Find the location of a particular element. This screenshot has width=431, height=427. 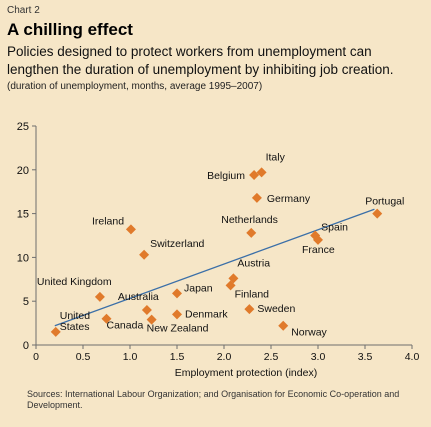

point-label: Belgium is located at coordinates (226, 176).